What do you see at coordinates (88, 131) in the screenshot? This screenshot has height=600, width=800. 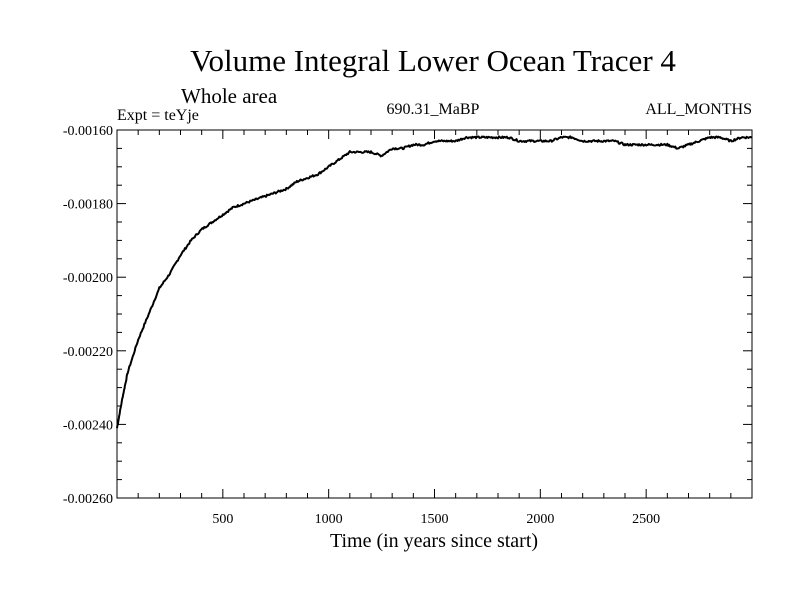 I see `y-tick-label: -0.00160` at bounding box center [88, 131].